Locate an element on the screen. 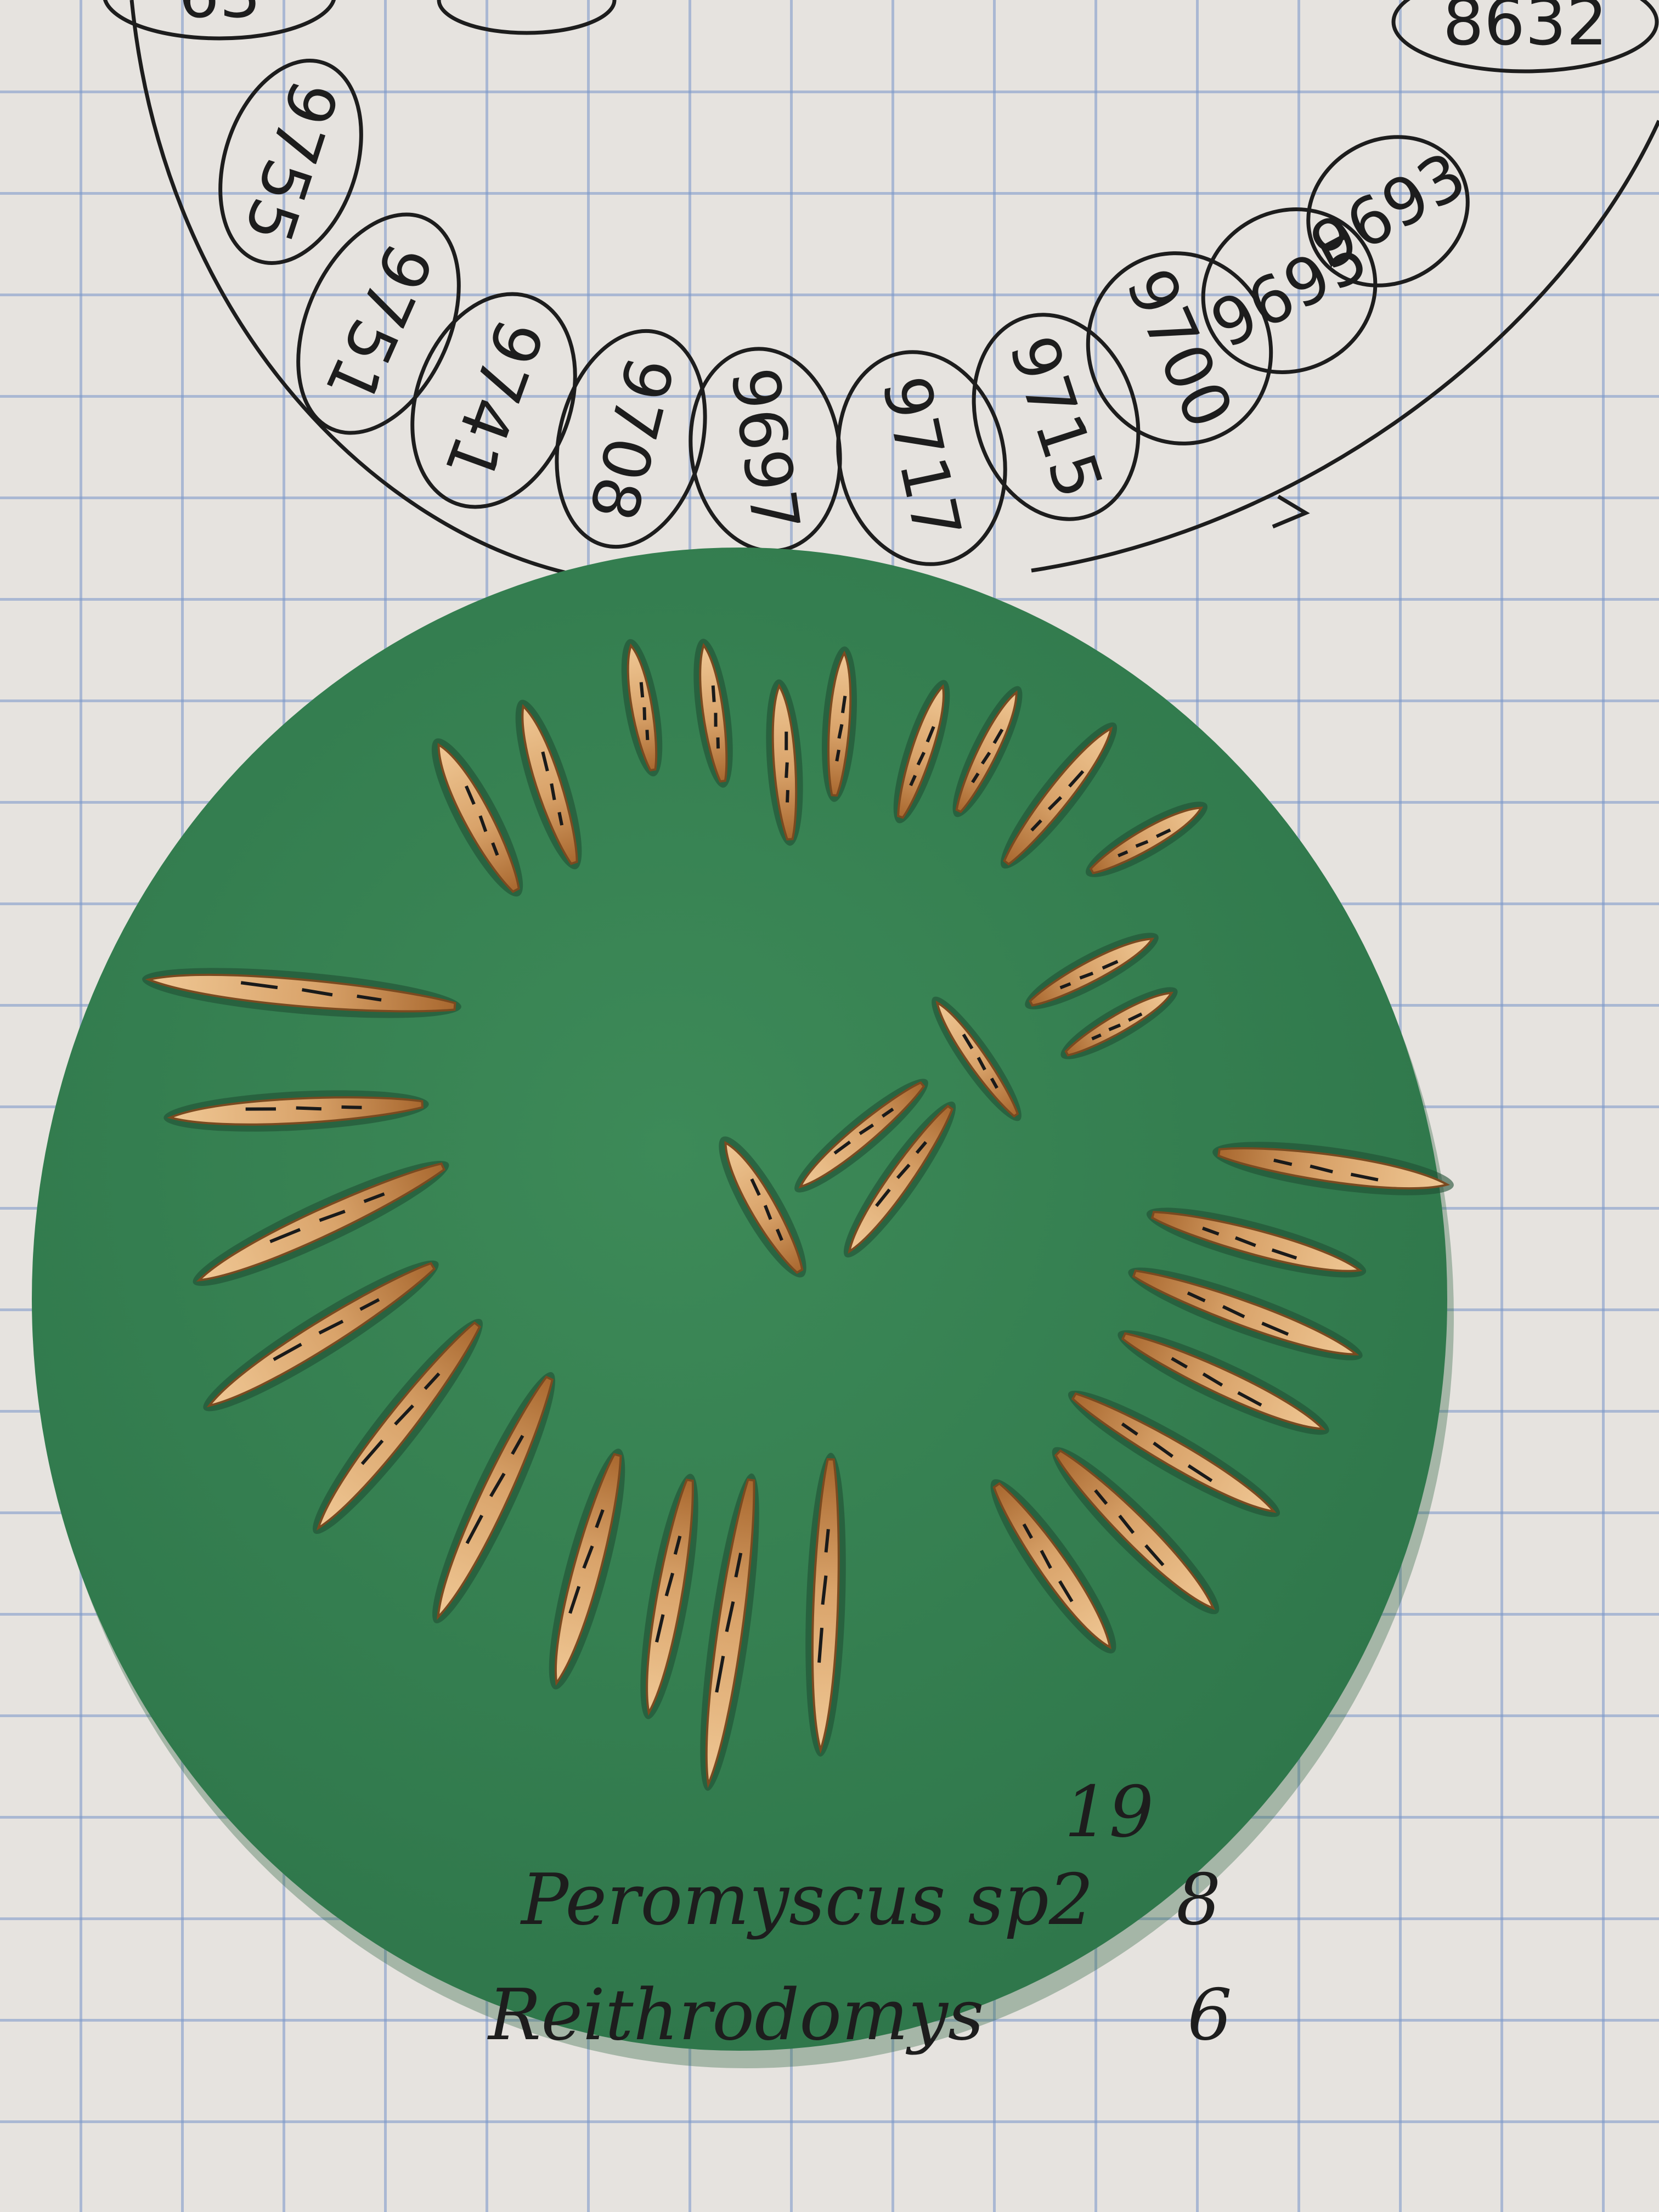 This screenshot has height=2212, width=1659. note-partial: 19 is located at coordinates (1109, 1813).